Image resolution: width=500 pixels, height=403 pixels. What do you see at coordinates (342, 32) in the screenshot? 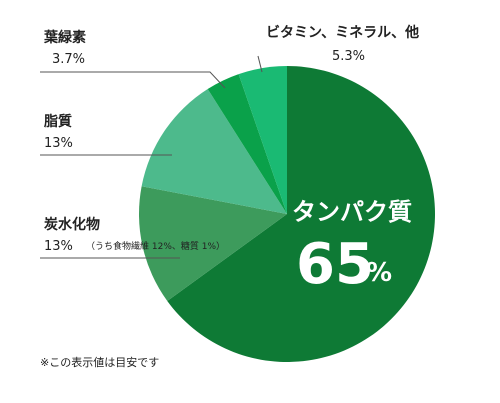
I see `label-vitamins-name: ビタミン、ミネラル、他` at bounding box center [342, 32].